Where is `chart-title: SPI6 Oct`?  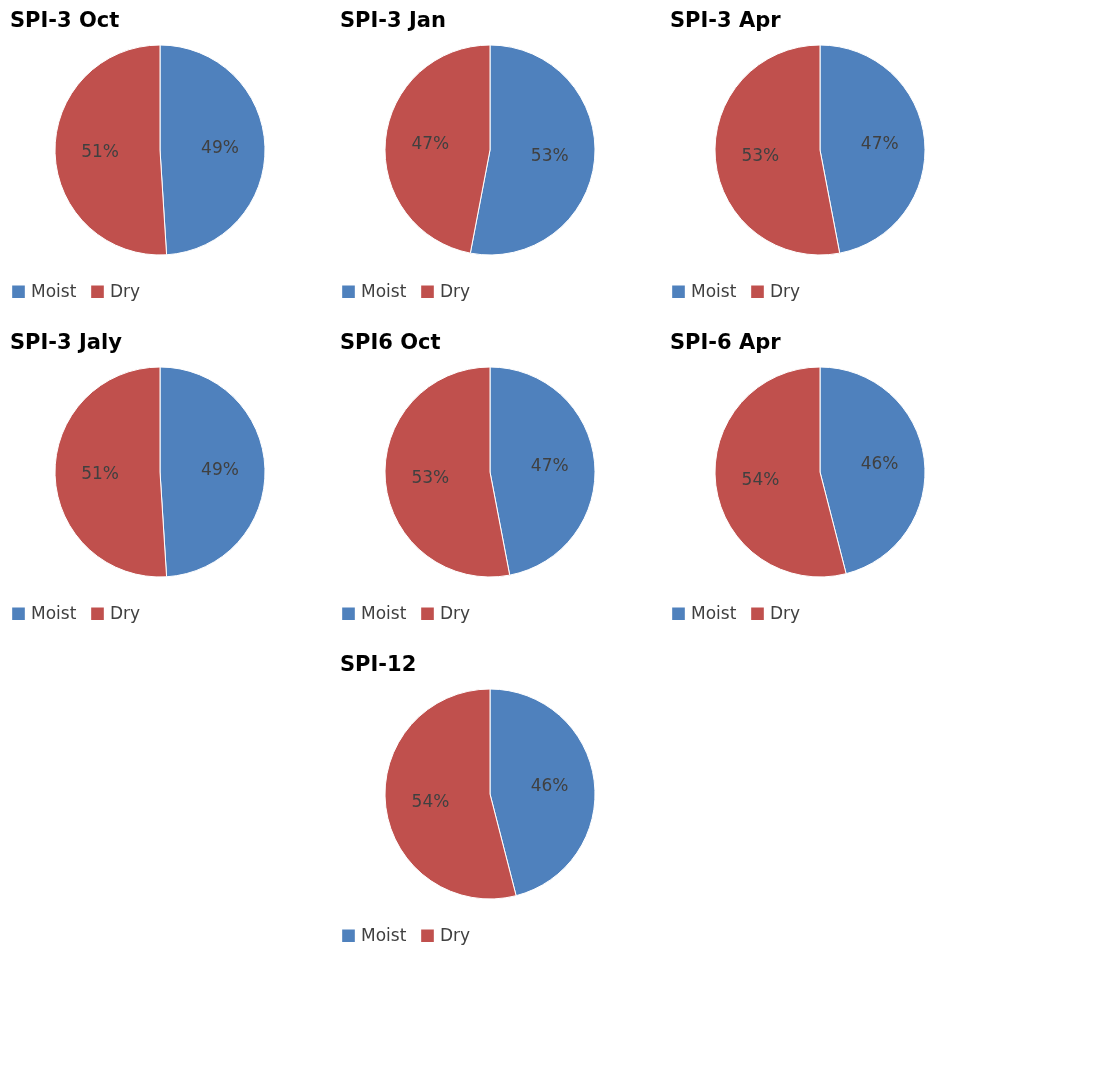
chart-title: SPI6 Oct is located at coordinates (390, 342).